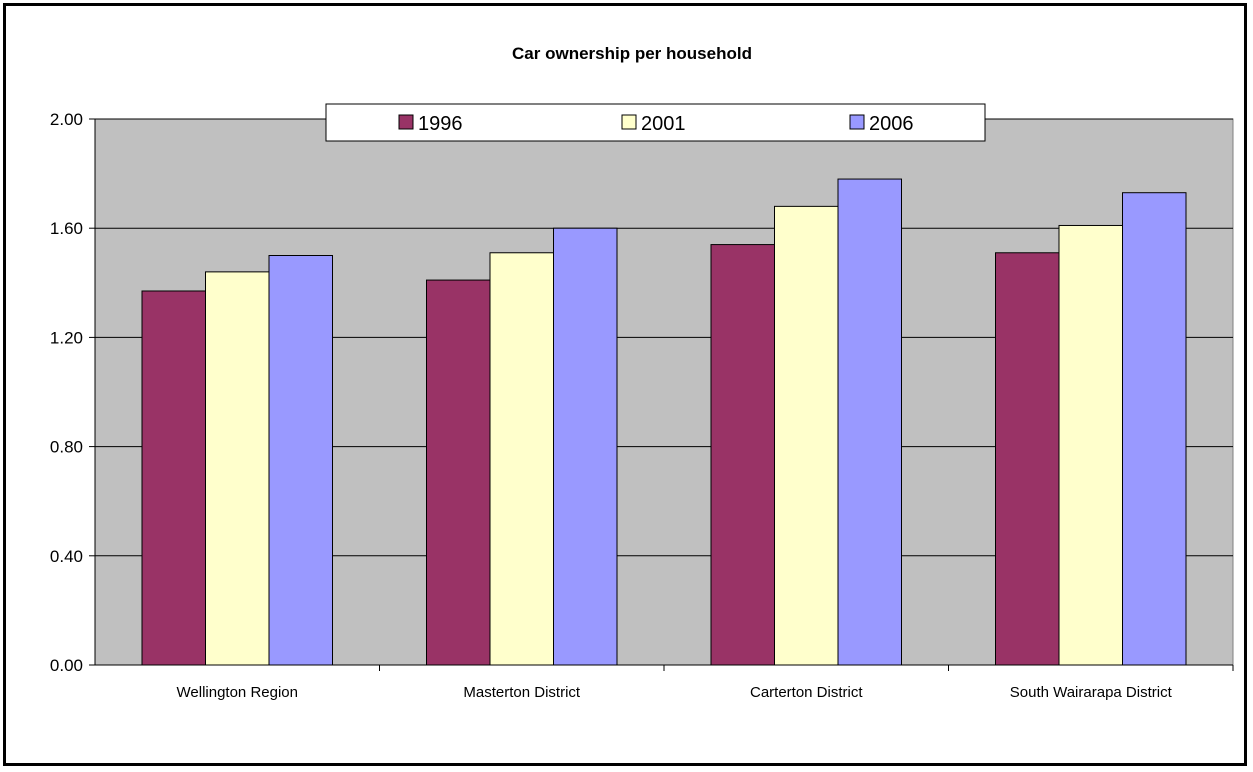 The height and width of the screenshot is (772, 1253). I want to click on legend-box, so click(655, 122).